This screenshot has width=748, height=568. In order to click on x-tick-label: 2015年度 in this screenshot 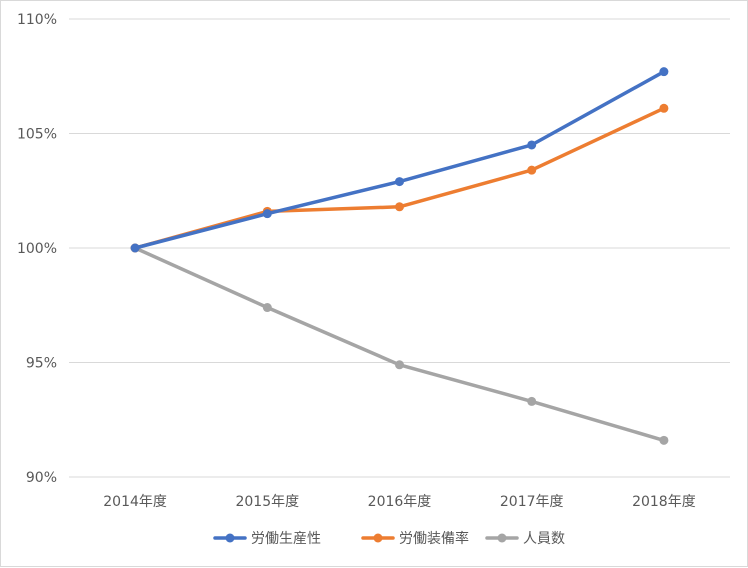, I will do `click(267, 502)`.